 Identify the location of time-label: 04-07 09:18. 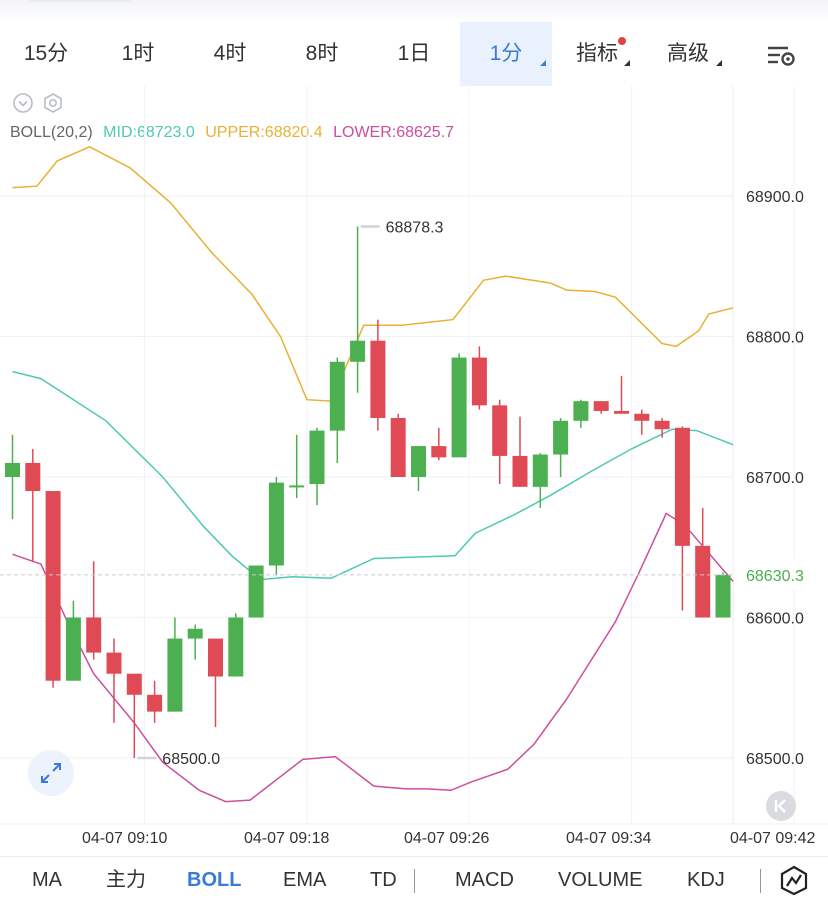
(287, 838).